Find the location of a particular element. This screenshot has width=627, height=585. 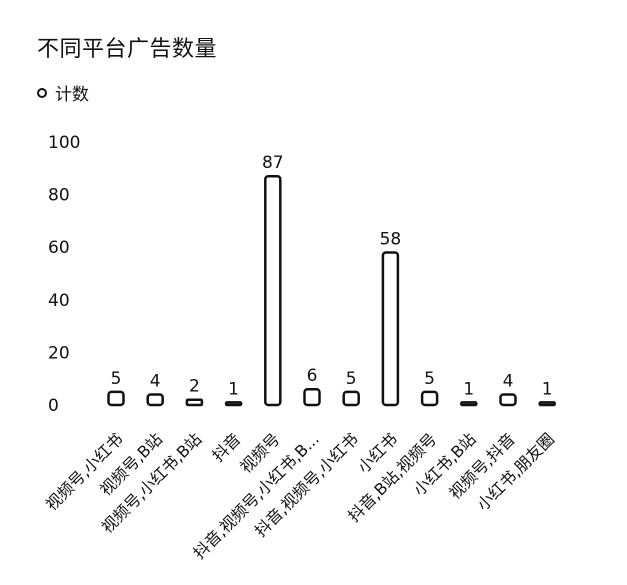

chart-title: 不同平台广告数量 is located at coordinates (127, 49).